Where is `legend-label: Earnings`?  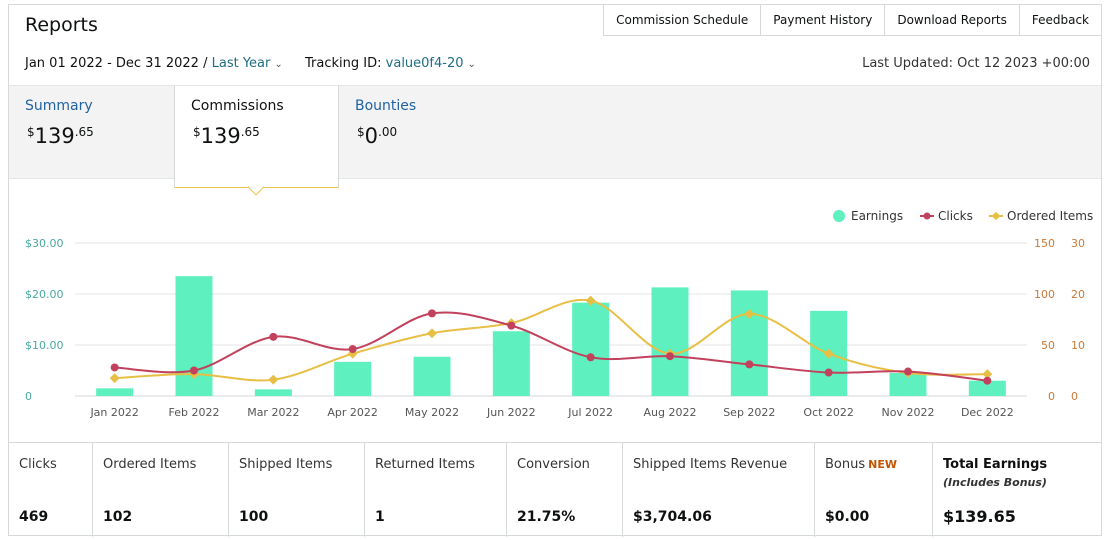
legend-label: Earnings is located at coordinates (877, 216).